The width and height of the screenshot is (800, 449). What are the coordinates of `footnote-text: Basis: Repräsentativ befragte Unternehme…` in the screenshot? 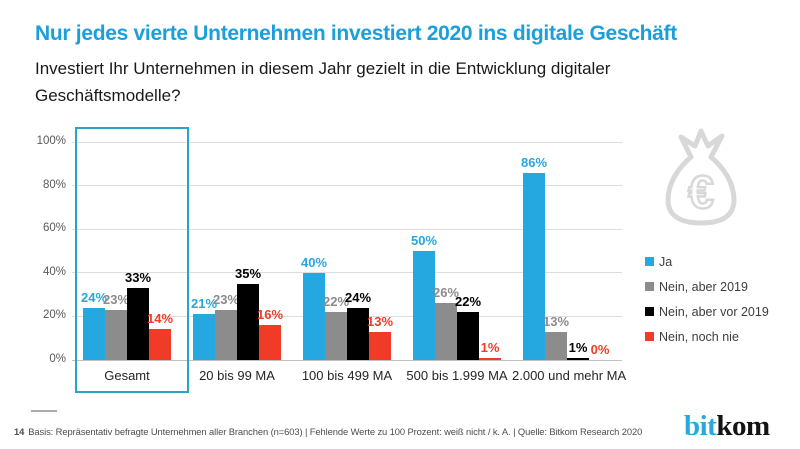 It's located at (335, 431).